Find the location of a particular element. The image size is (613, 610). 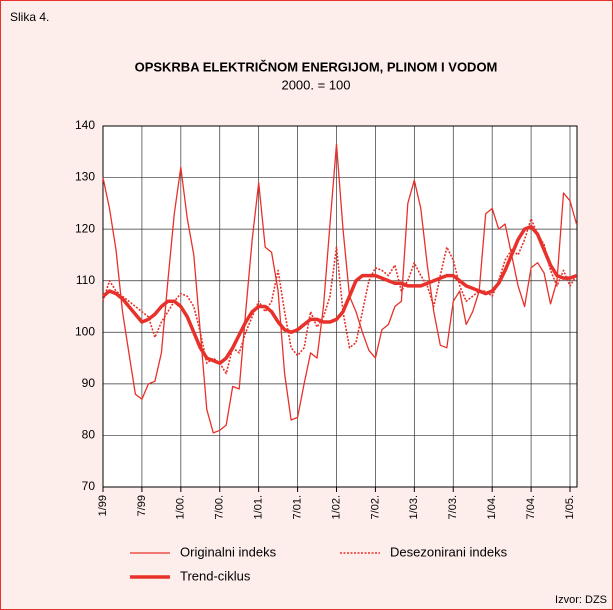

x-tick-label: 1/02. is located at coordinates (336, 507).